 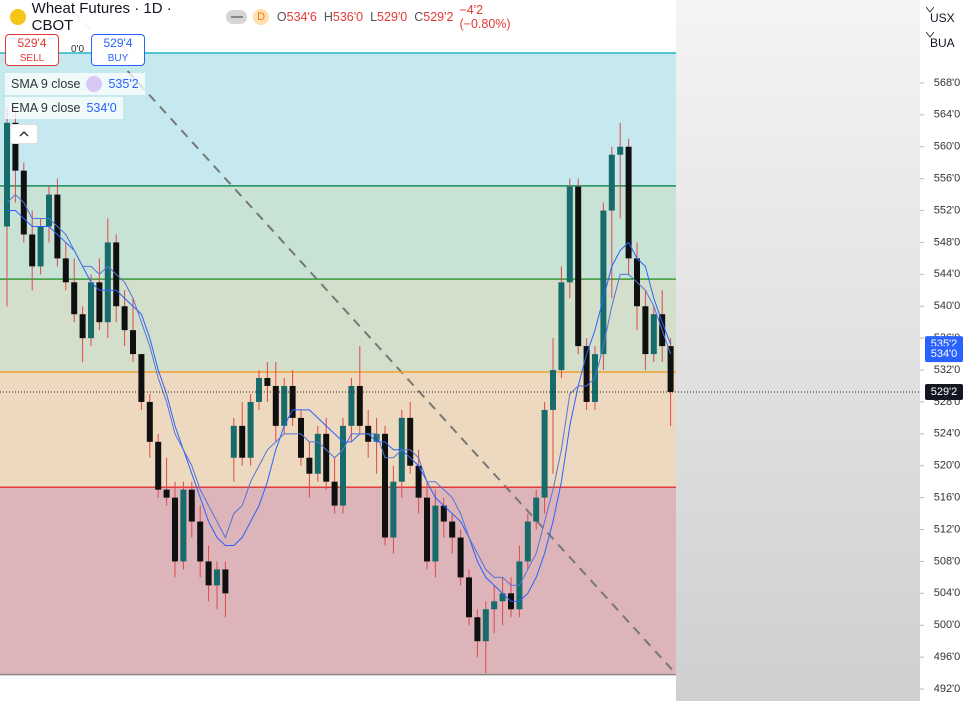 I want to click on sell-label: SELL, so click(x=32, y=58).